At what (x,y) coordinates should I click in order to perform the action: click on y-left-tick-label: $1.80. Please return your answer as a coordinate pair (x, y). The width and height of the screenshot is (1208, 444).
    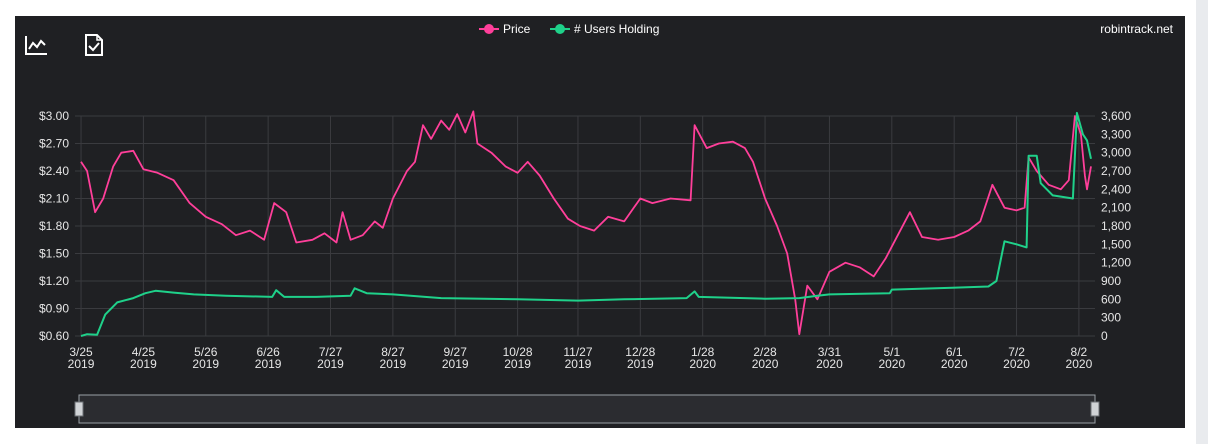
    Looking at the image, I should click on (54, 226).